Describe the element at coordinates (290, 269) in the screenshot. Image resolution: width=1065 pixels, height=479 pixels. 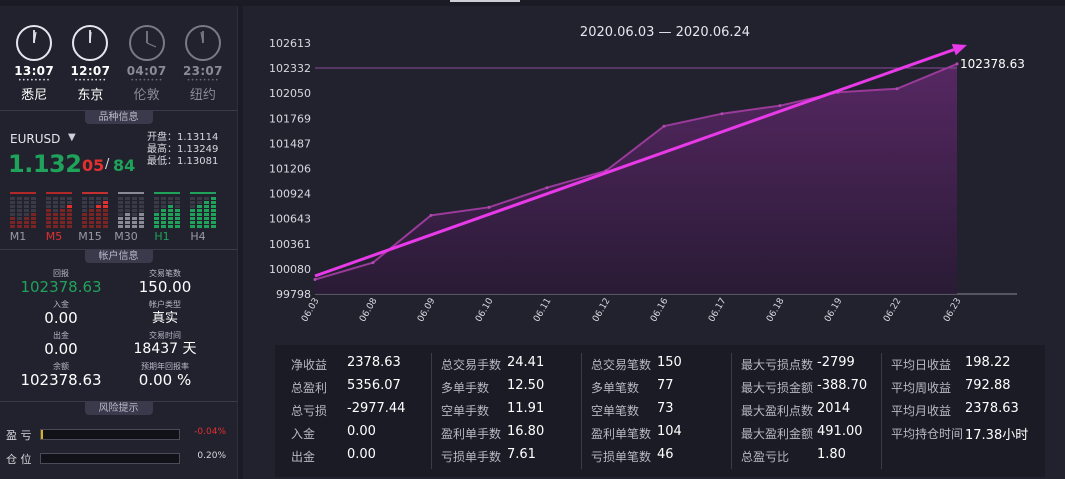
I see `y-tick-label: 100080` at that location.